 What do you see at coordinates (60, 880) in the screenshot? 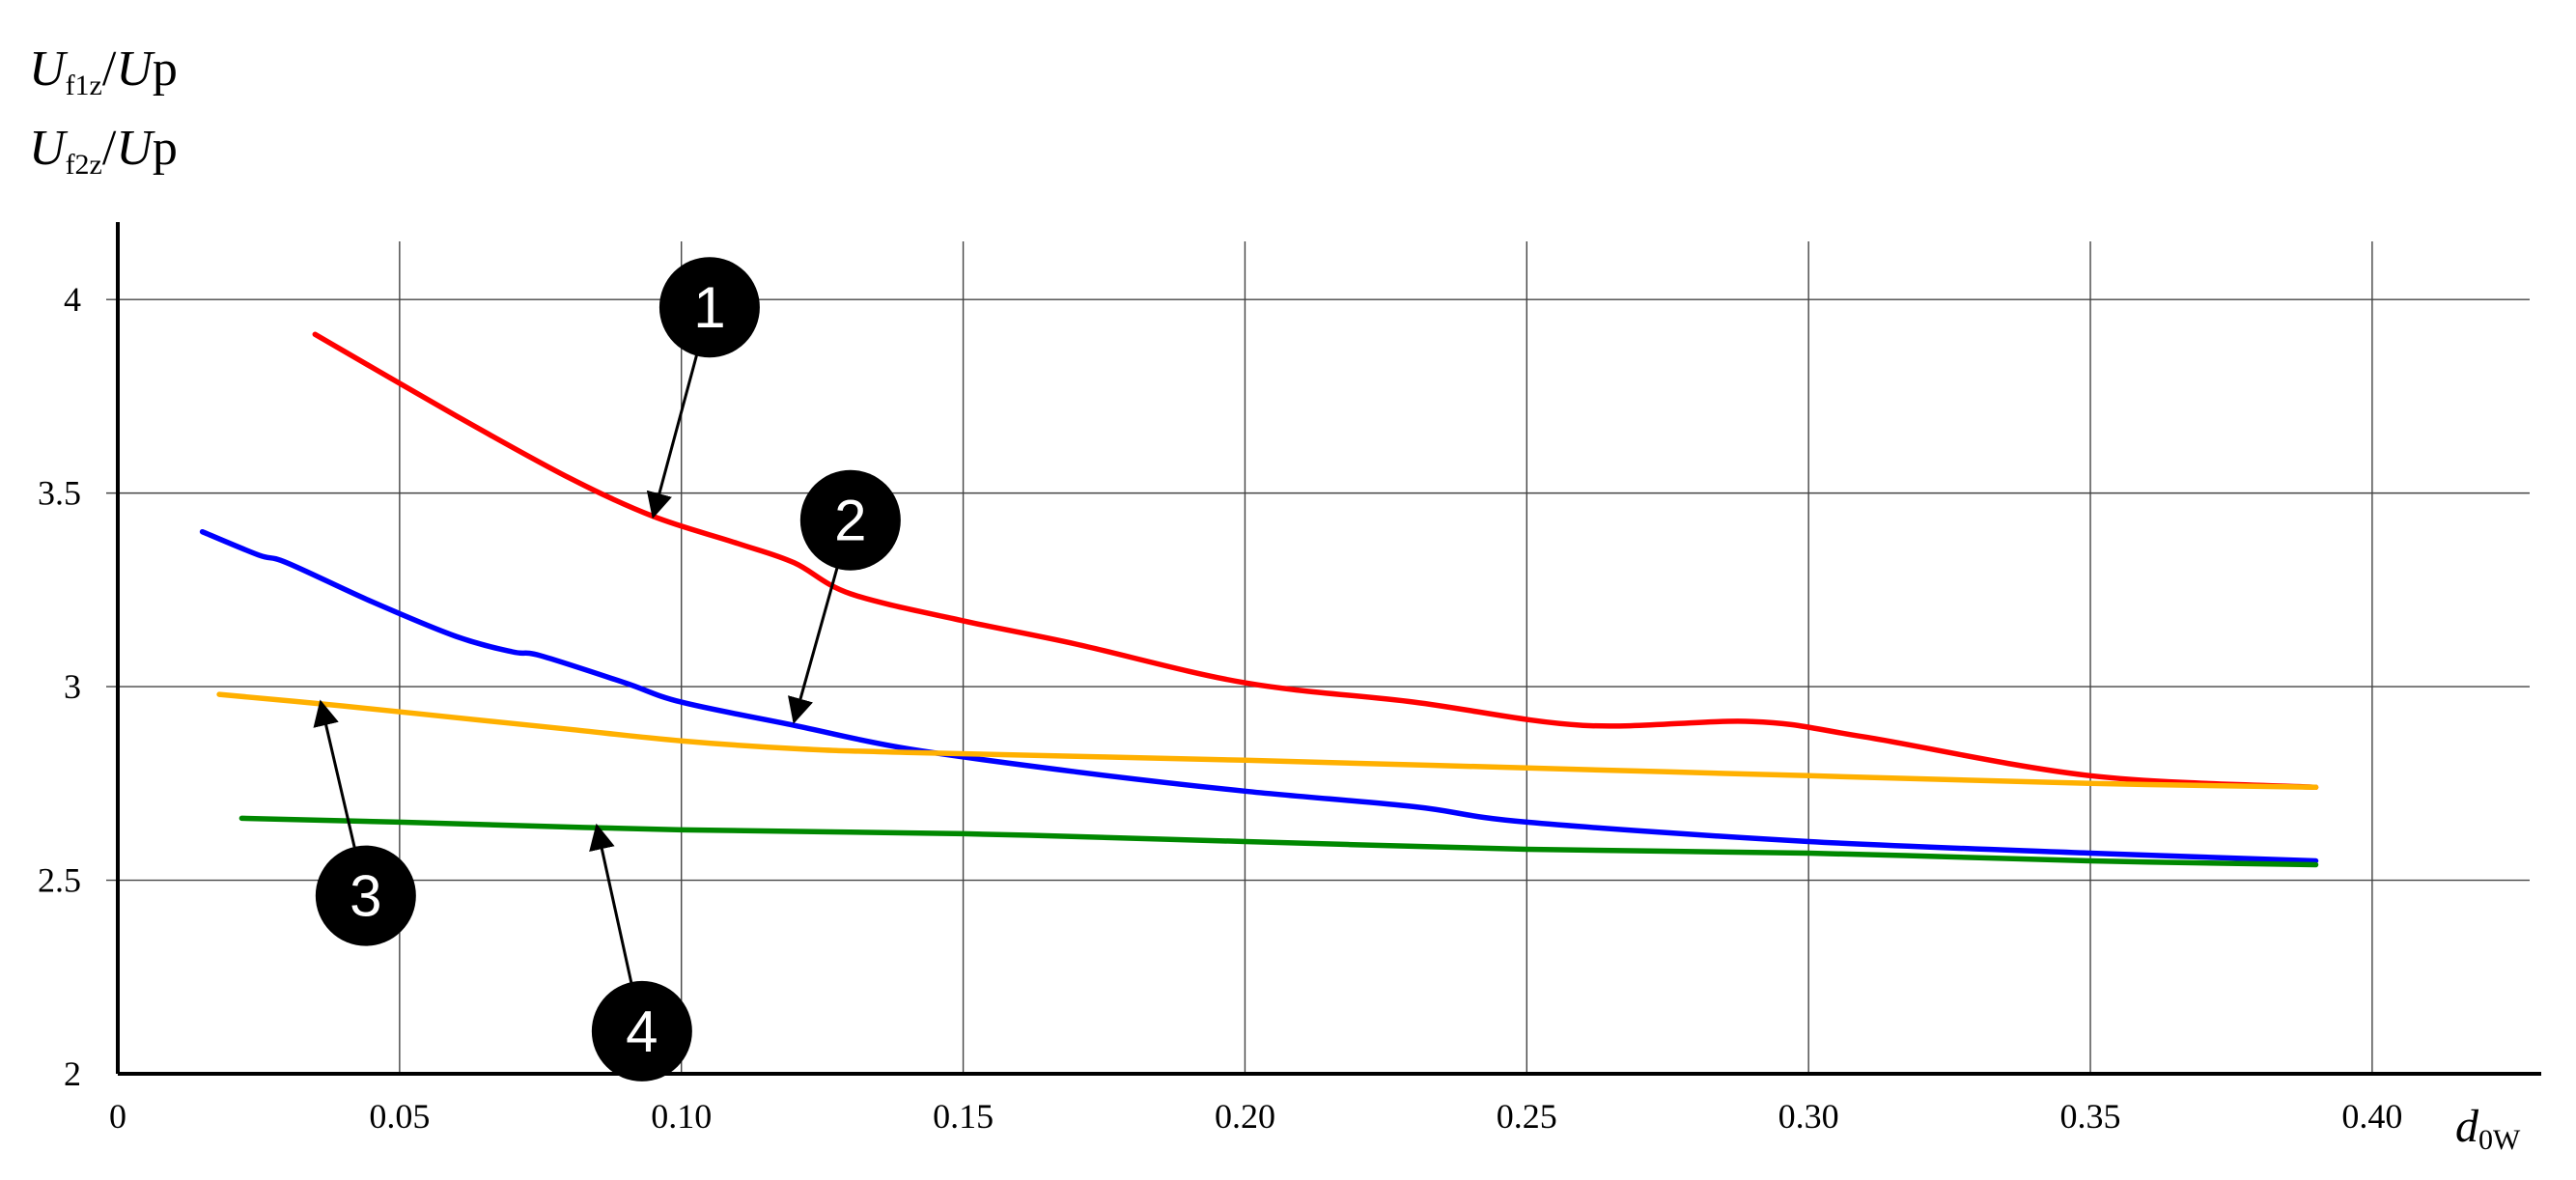
I see `y-tick-label: 2.5` at bounding box center [60, 880].